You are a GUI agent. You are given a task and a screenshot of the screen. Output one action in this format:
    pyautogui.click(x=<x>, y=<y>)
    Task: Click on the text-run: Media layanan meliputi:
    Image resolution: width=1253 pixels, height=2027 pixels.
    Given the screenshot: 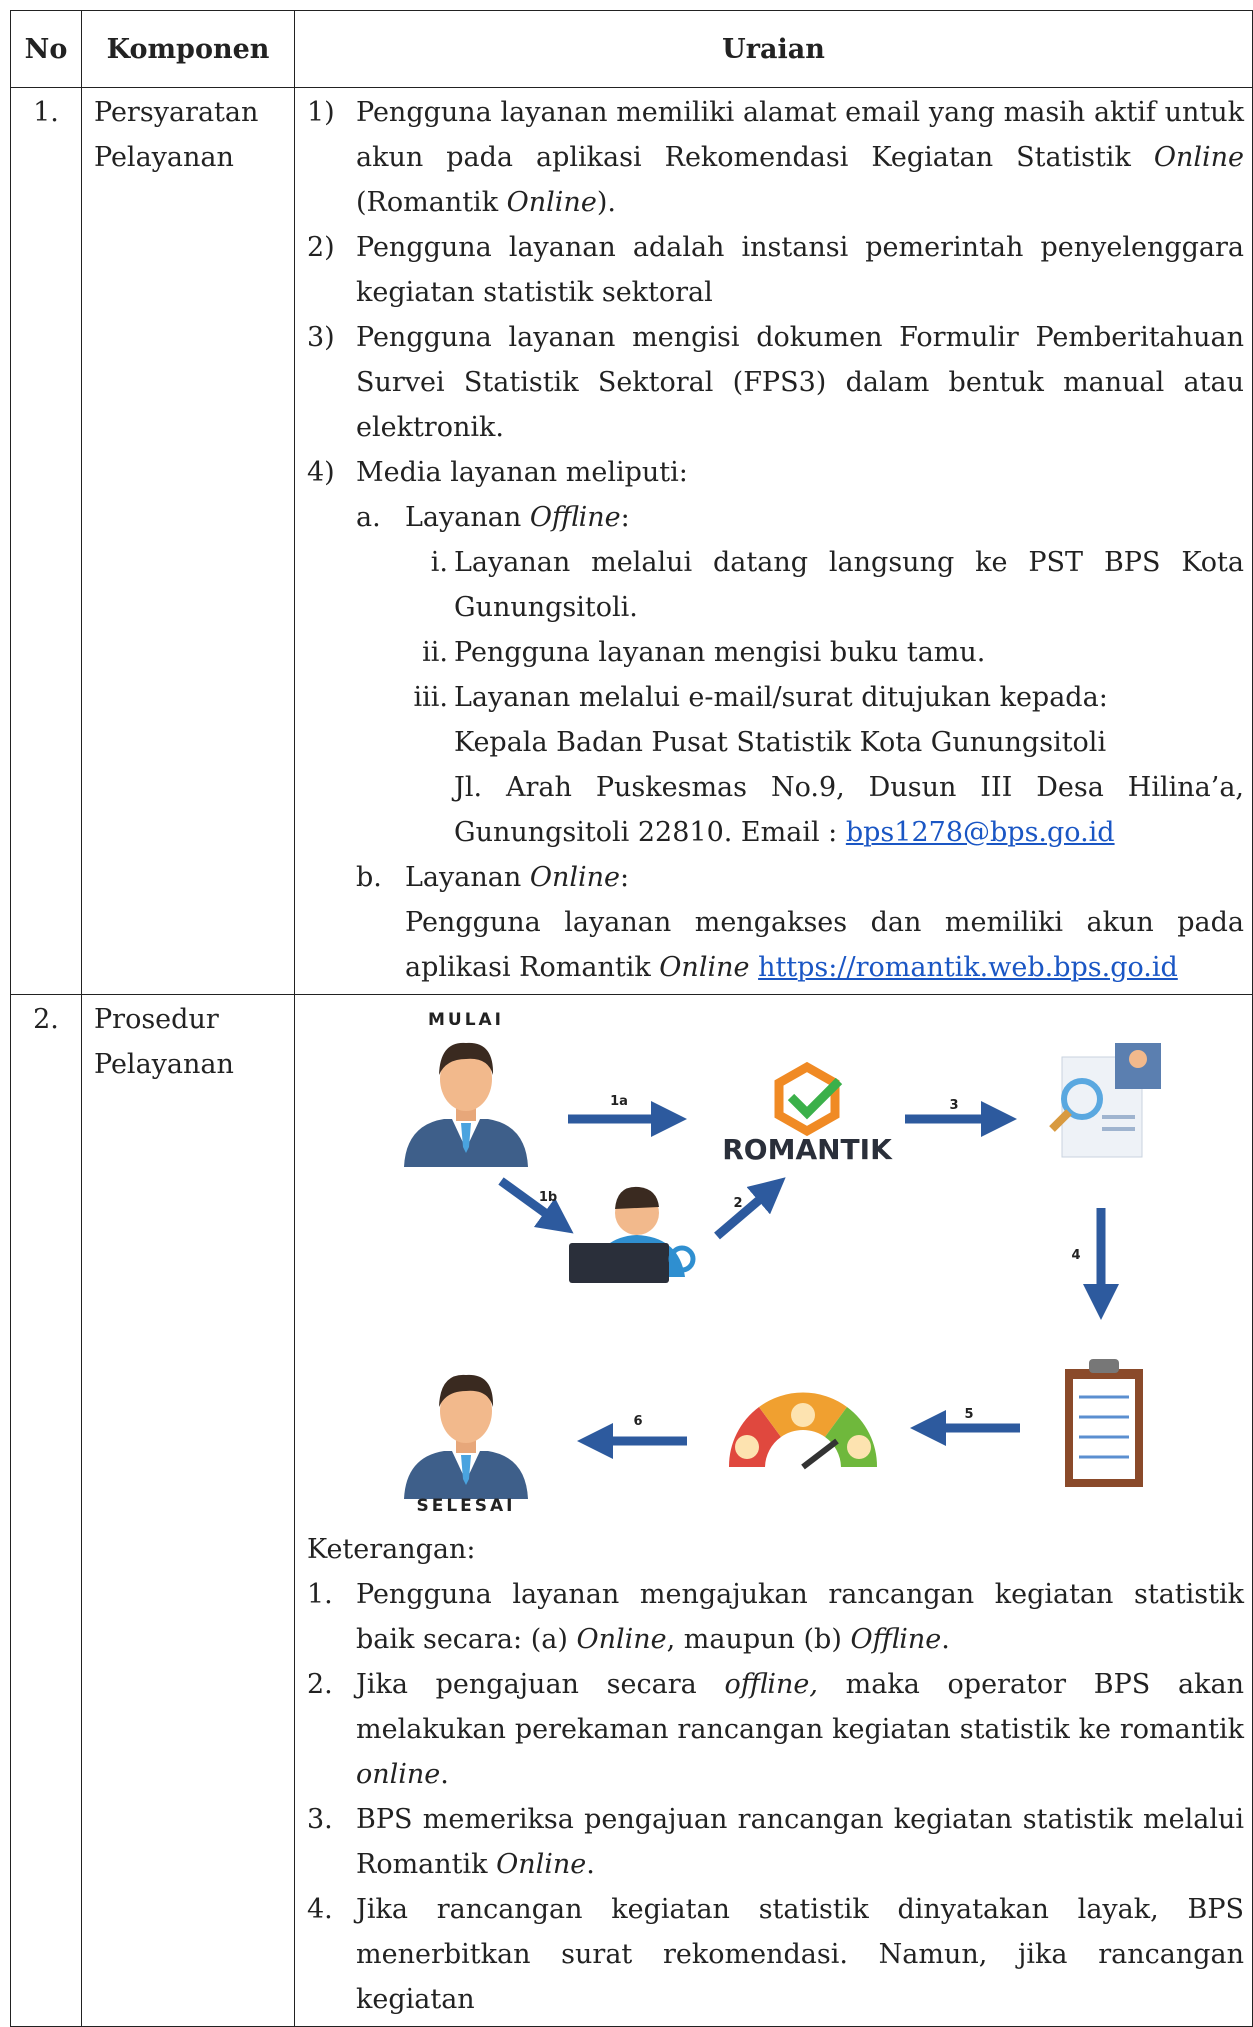 What is the action you would take?
    pyautogui.click(x=522, y=472)
    